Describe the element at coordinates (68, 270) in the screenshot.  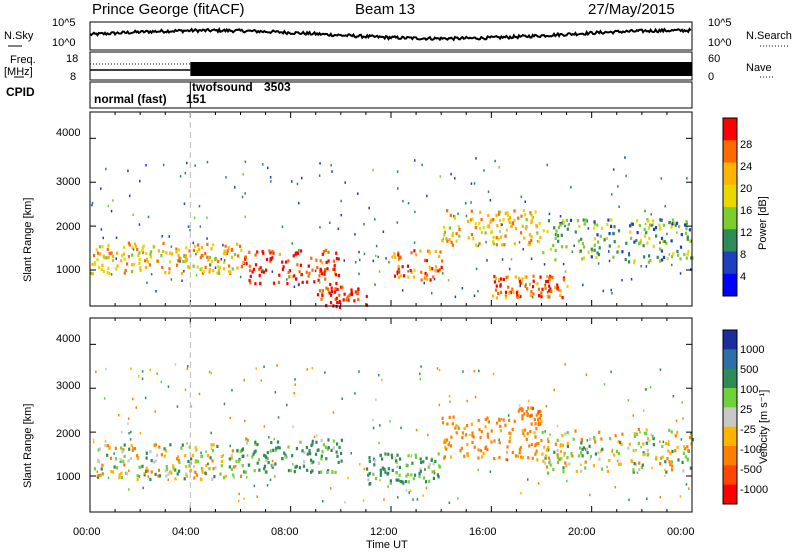
I see `power-ytick-1000: 1000` at that location.